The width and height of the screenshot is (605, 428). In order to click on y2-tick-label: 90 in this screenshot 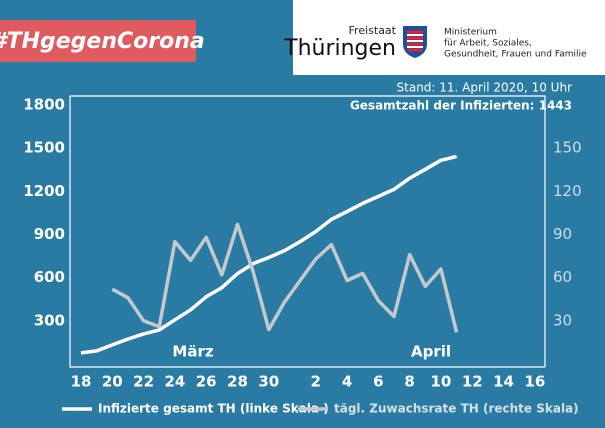, I will do `click(562, 234)`.